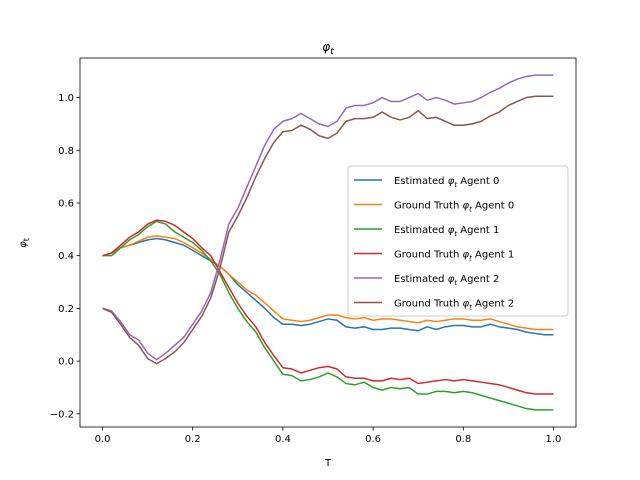 The width and height of the screenshot is (640, 480). What do you see at coordinates (463, 439) in the screenshot?
I see `x-tick-label: 0.8` at bounding box center [463, 439].